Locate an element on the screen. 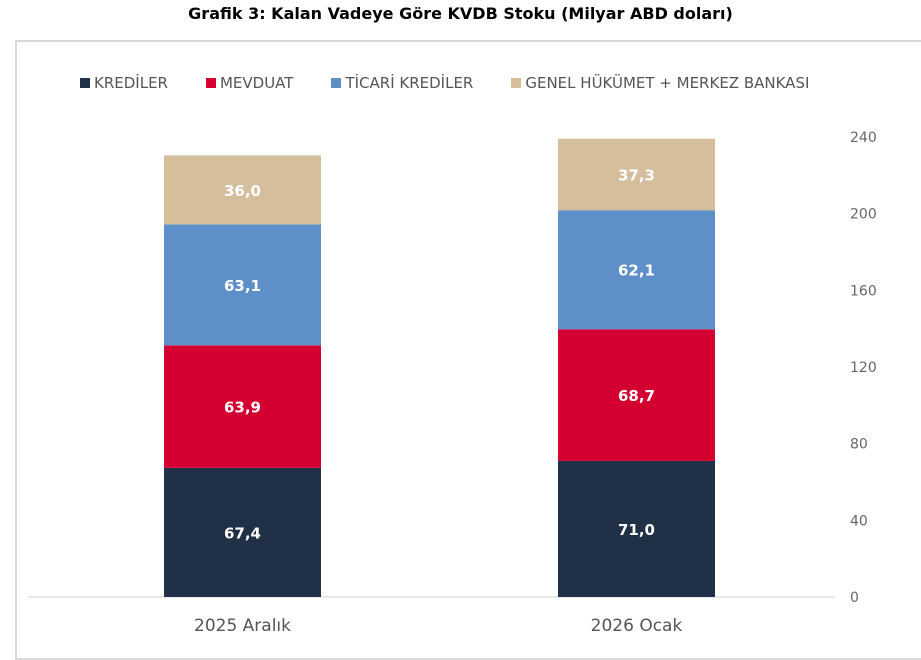 This screenshot has height=660, width=921. data-label: 37,3 is located at coordinates (636, 175).